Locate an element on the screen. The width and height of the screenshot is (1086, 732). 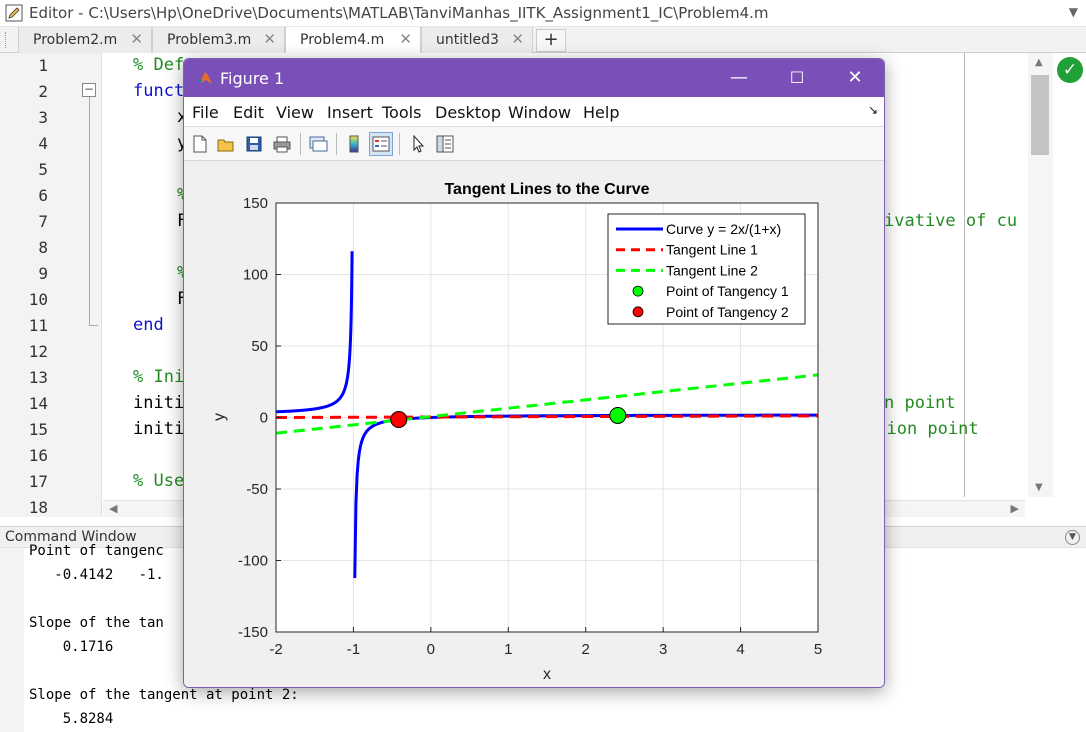
tab-untitled3: untitled3 ✕ is located at coordinates (477, 40).